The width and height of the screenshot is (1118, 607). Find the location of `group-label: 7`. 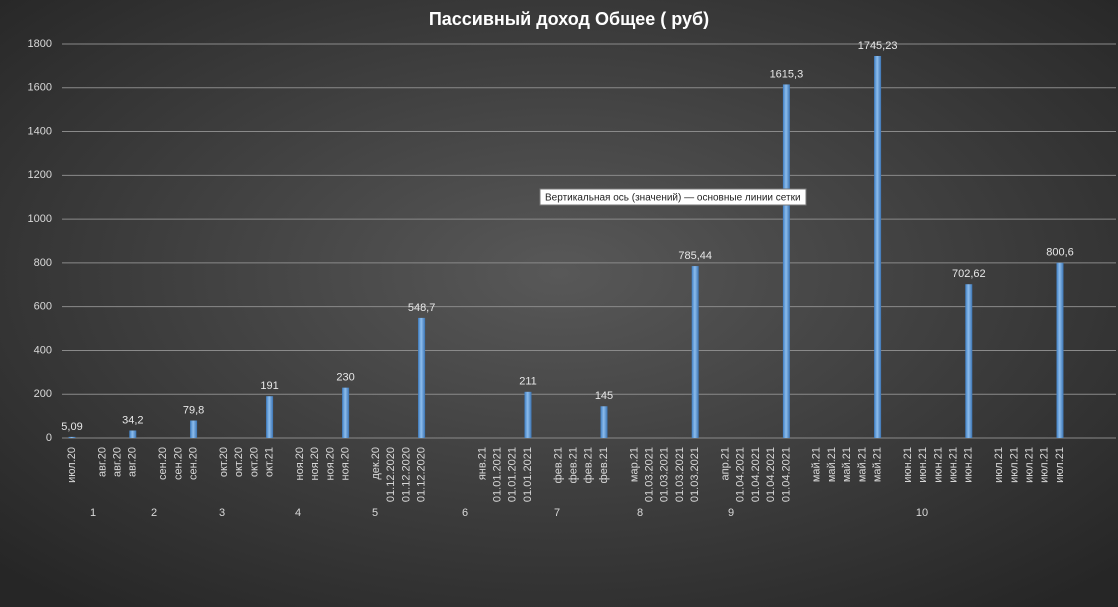

group-label: 7 is located at coordinates (557, 513).